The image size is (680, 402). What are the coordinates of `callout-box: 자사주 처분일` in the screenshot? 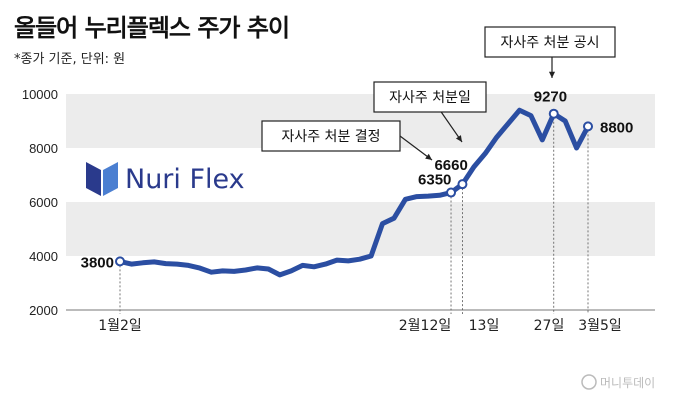 It's located at (430, 112).